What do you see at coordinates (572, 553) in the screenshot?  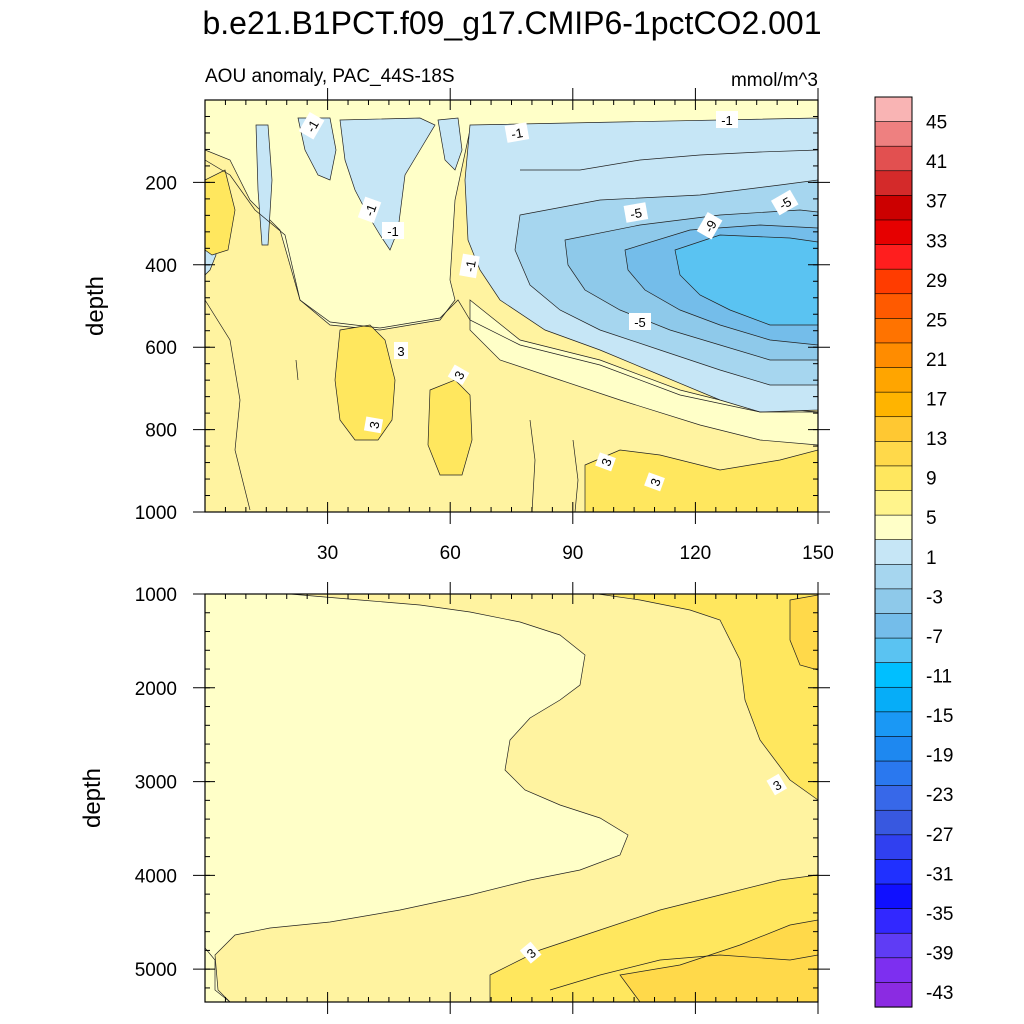 I see `x-tick-label: 90` at bounding box center [572, 553].